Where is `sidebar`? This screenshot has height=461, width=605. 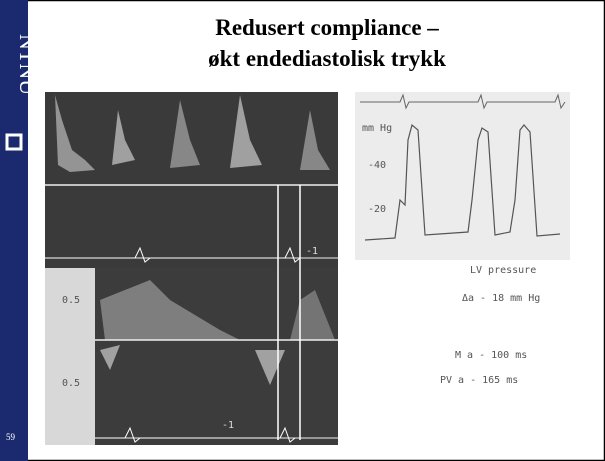 sidebar is located at coordinates (14, 230).